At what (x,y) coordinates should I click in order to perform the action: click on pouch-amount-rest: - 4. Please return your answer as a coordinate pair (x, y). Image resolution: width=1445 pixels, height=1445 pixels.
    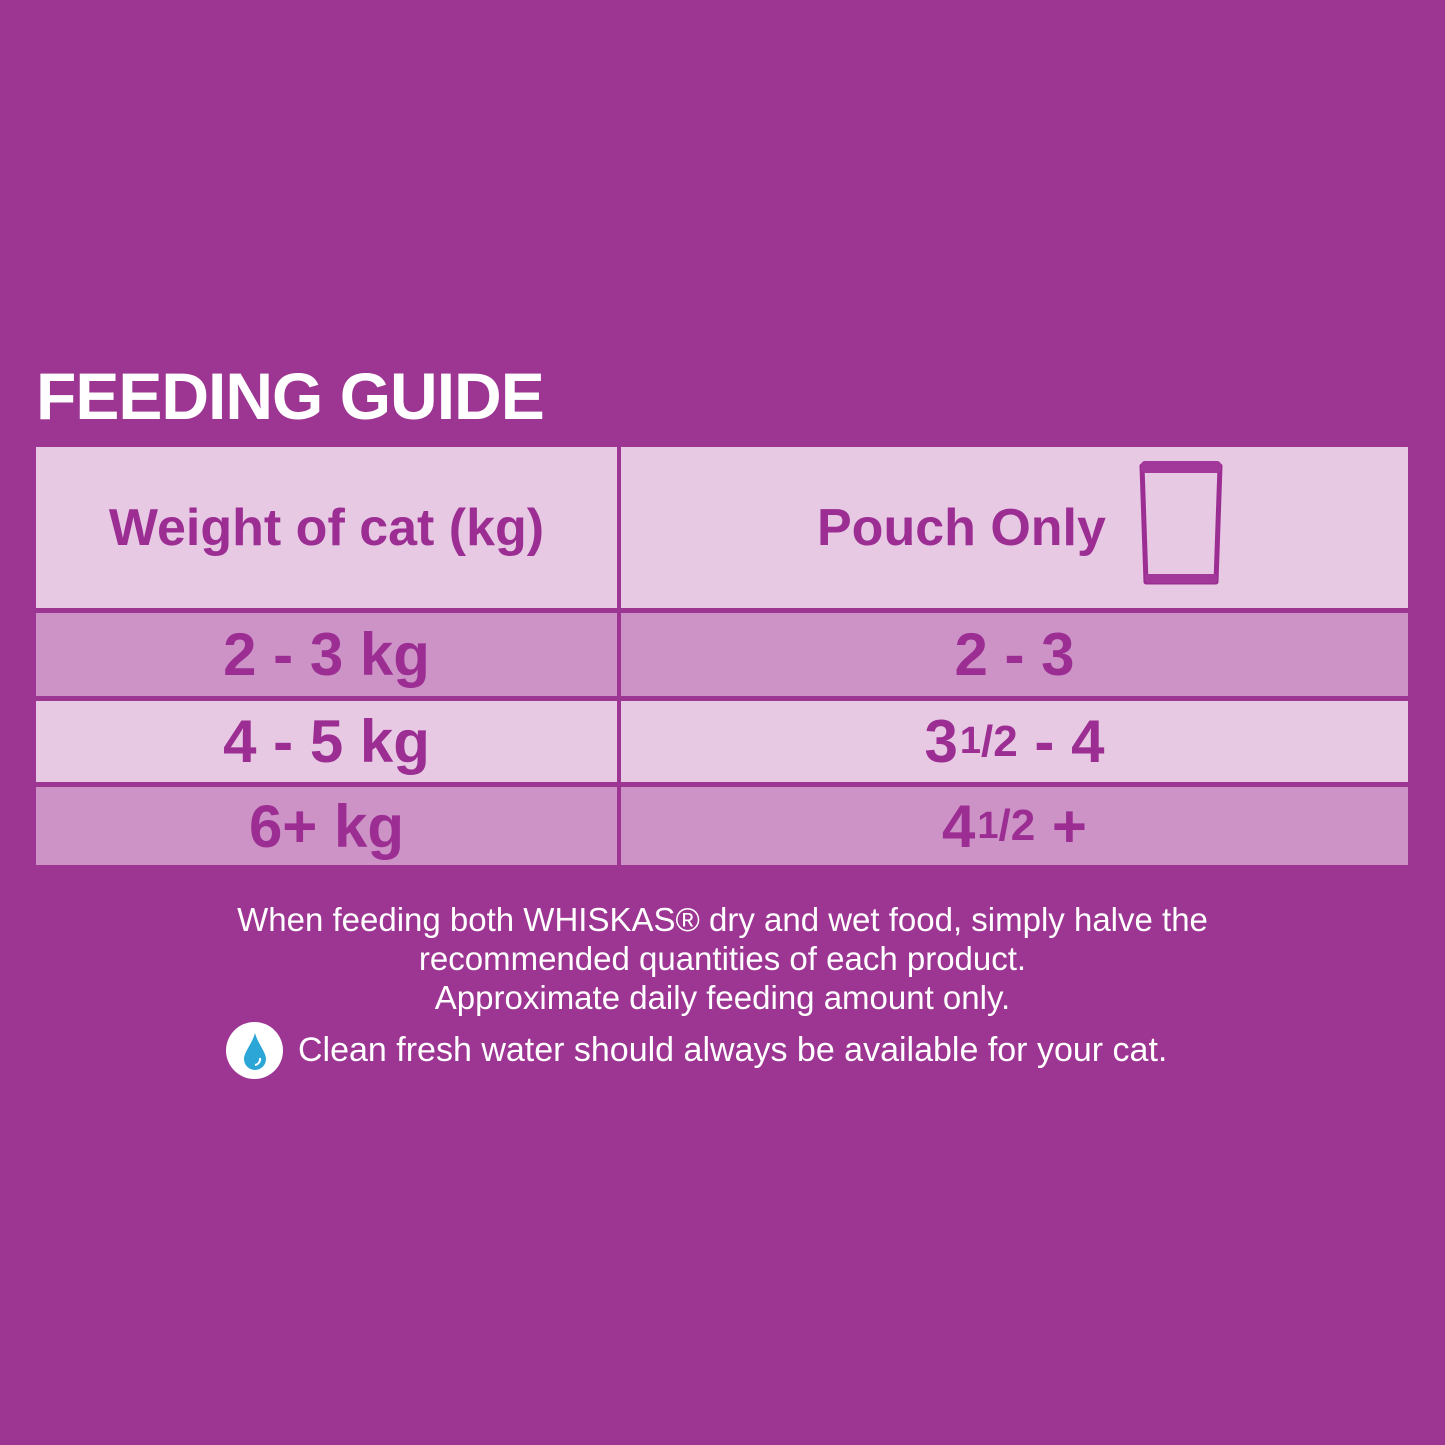
    Looking at the image, I should click on (1061, 741).